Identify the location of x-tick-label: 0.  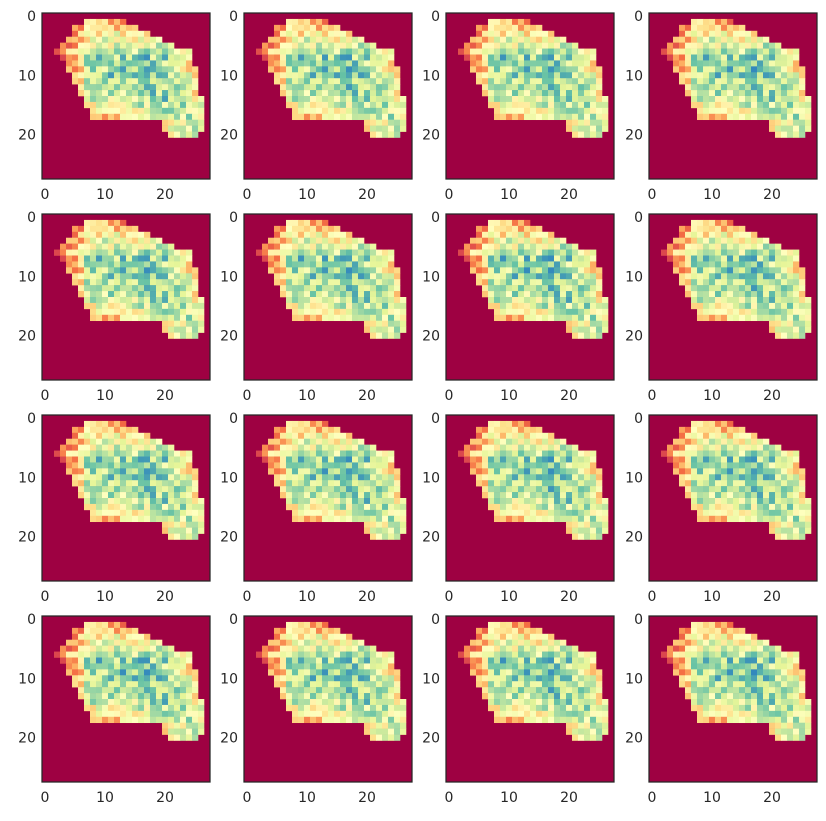
(247, 798).